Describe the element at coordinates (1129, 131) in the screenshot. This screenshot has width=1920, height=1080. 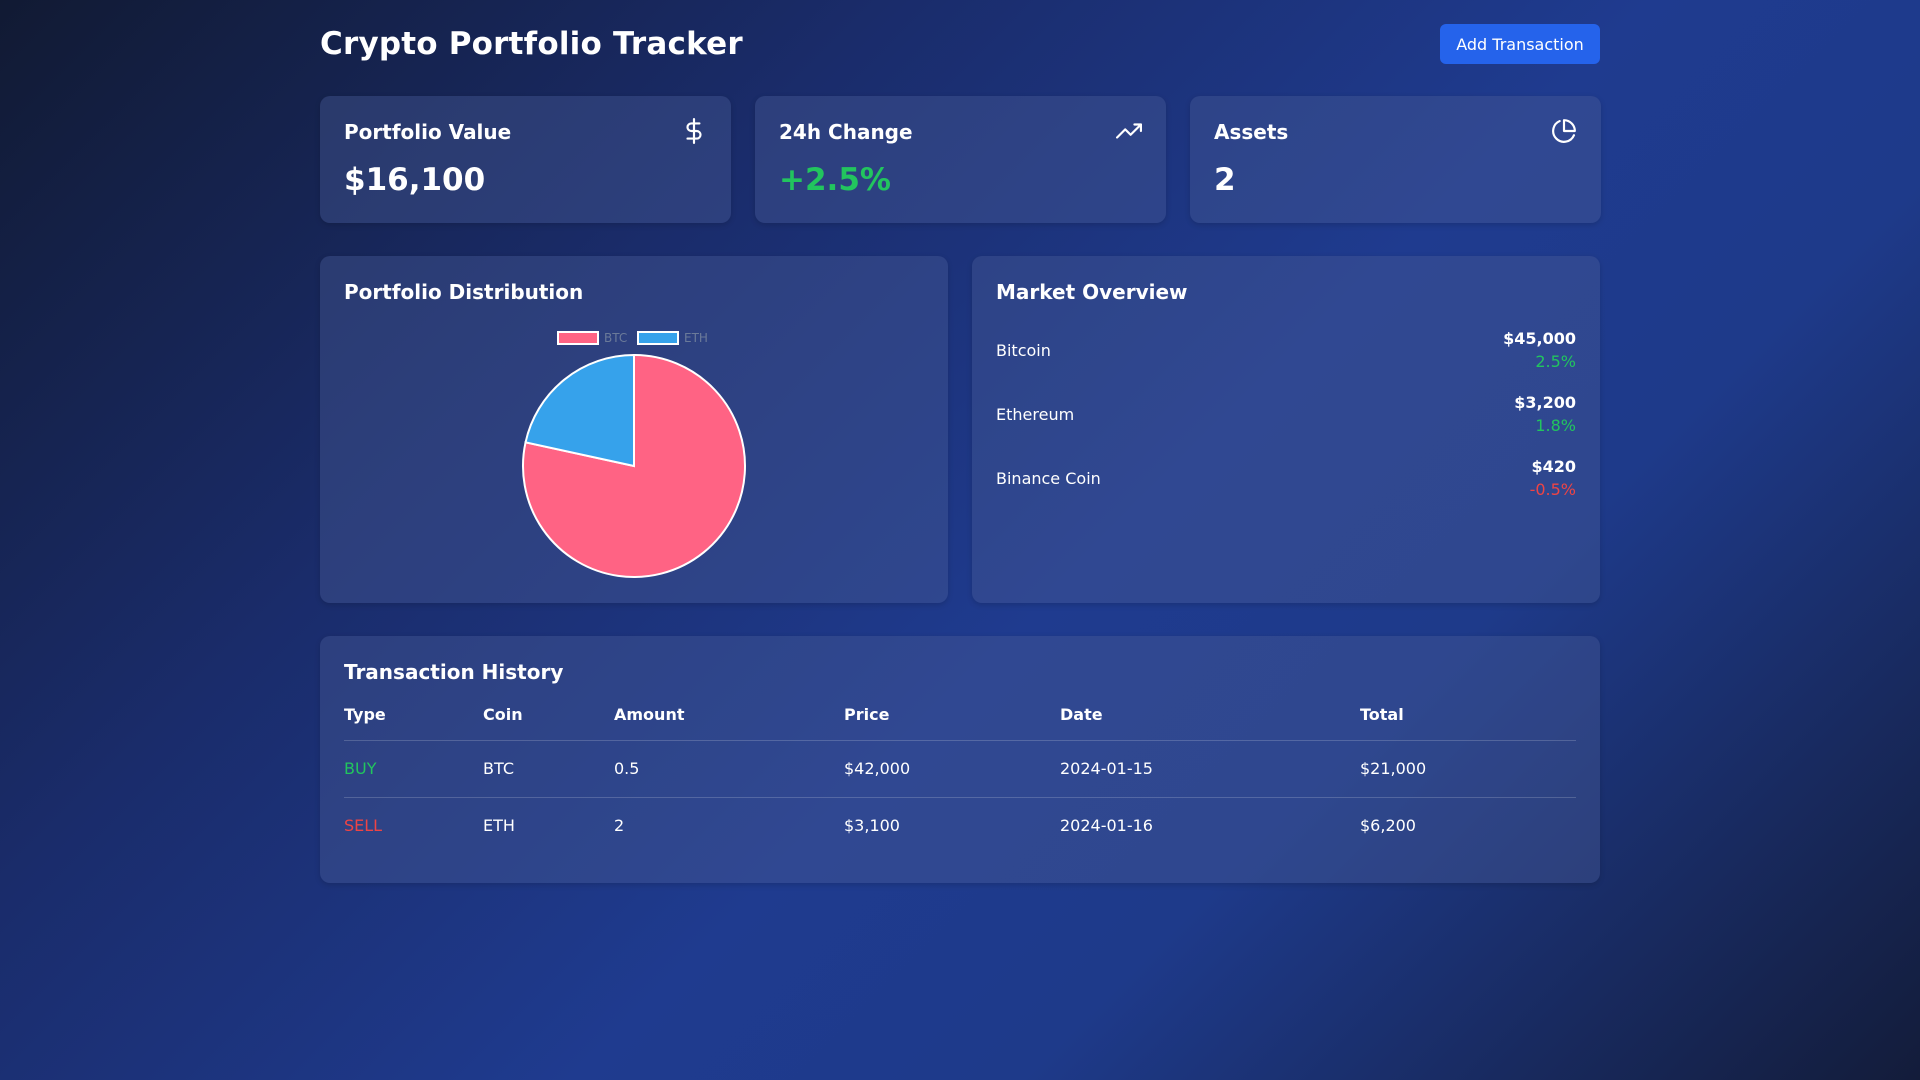
I see `trending-up-icon` at that location.